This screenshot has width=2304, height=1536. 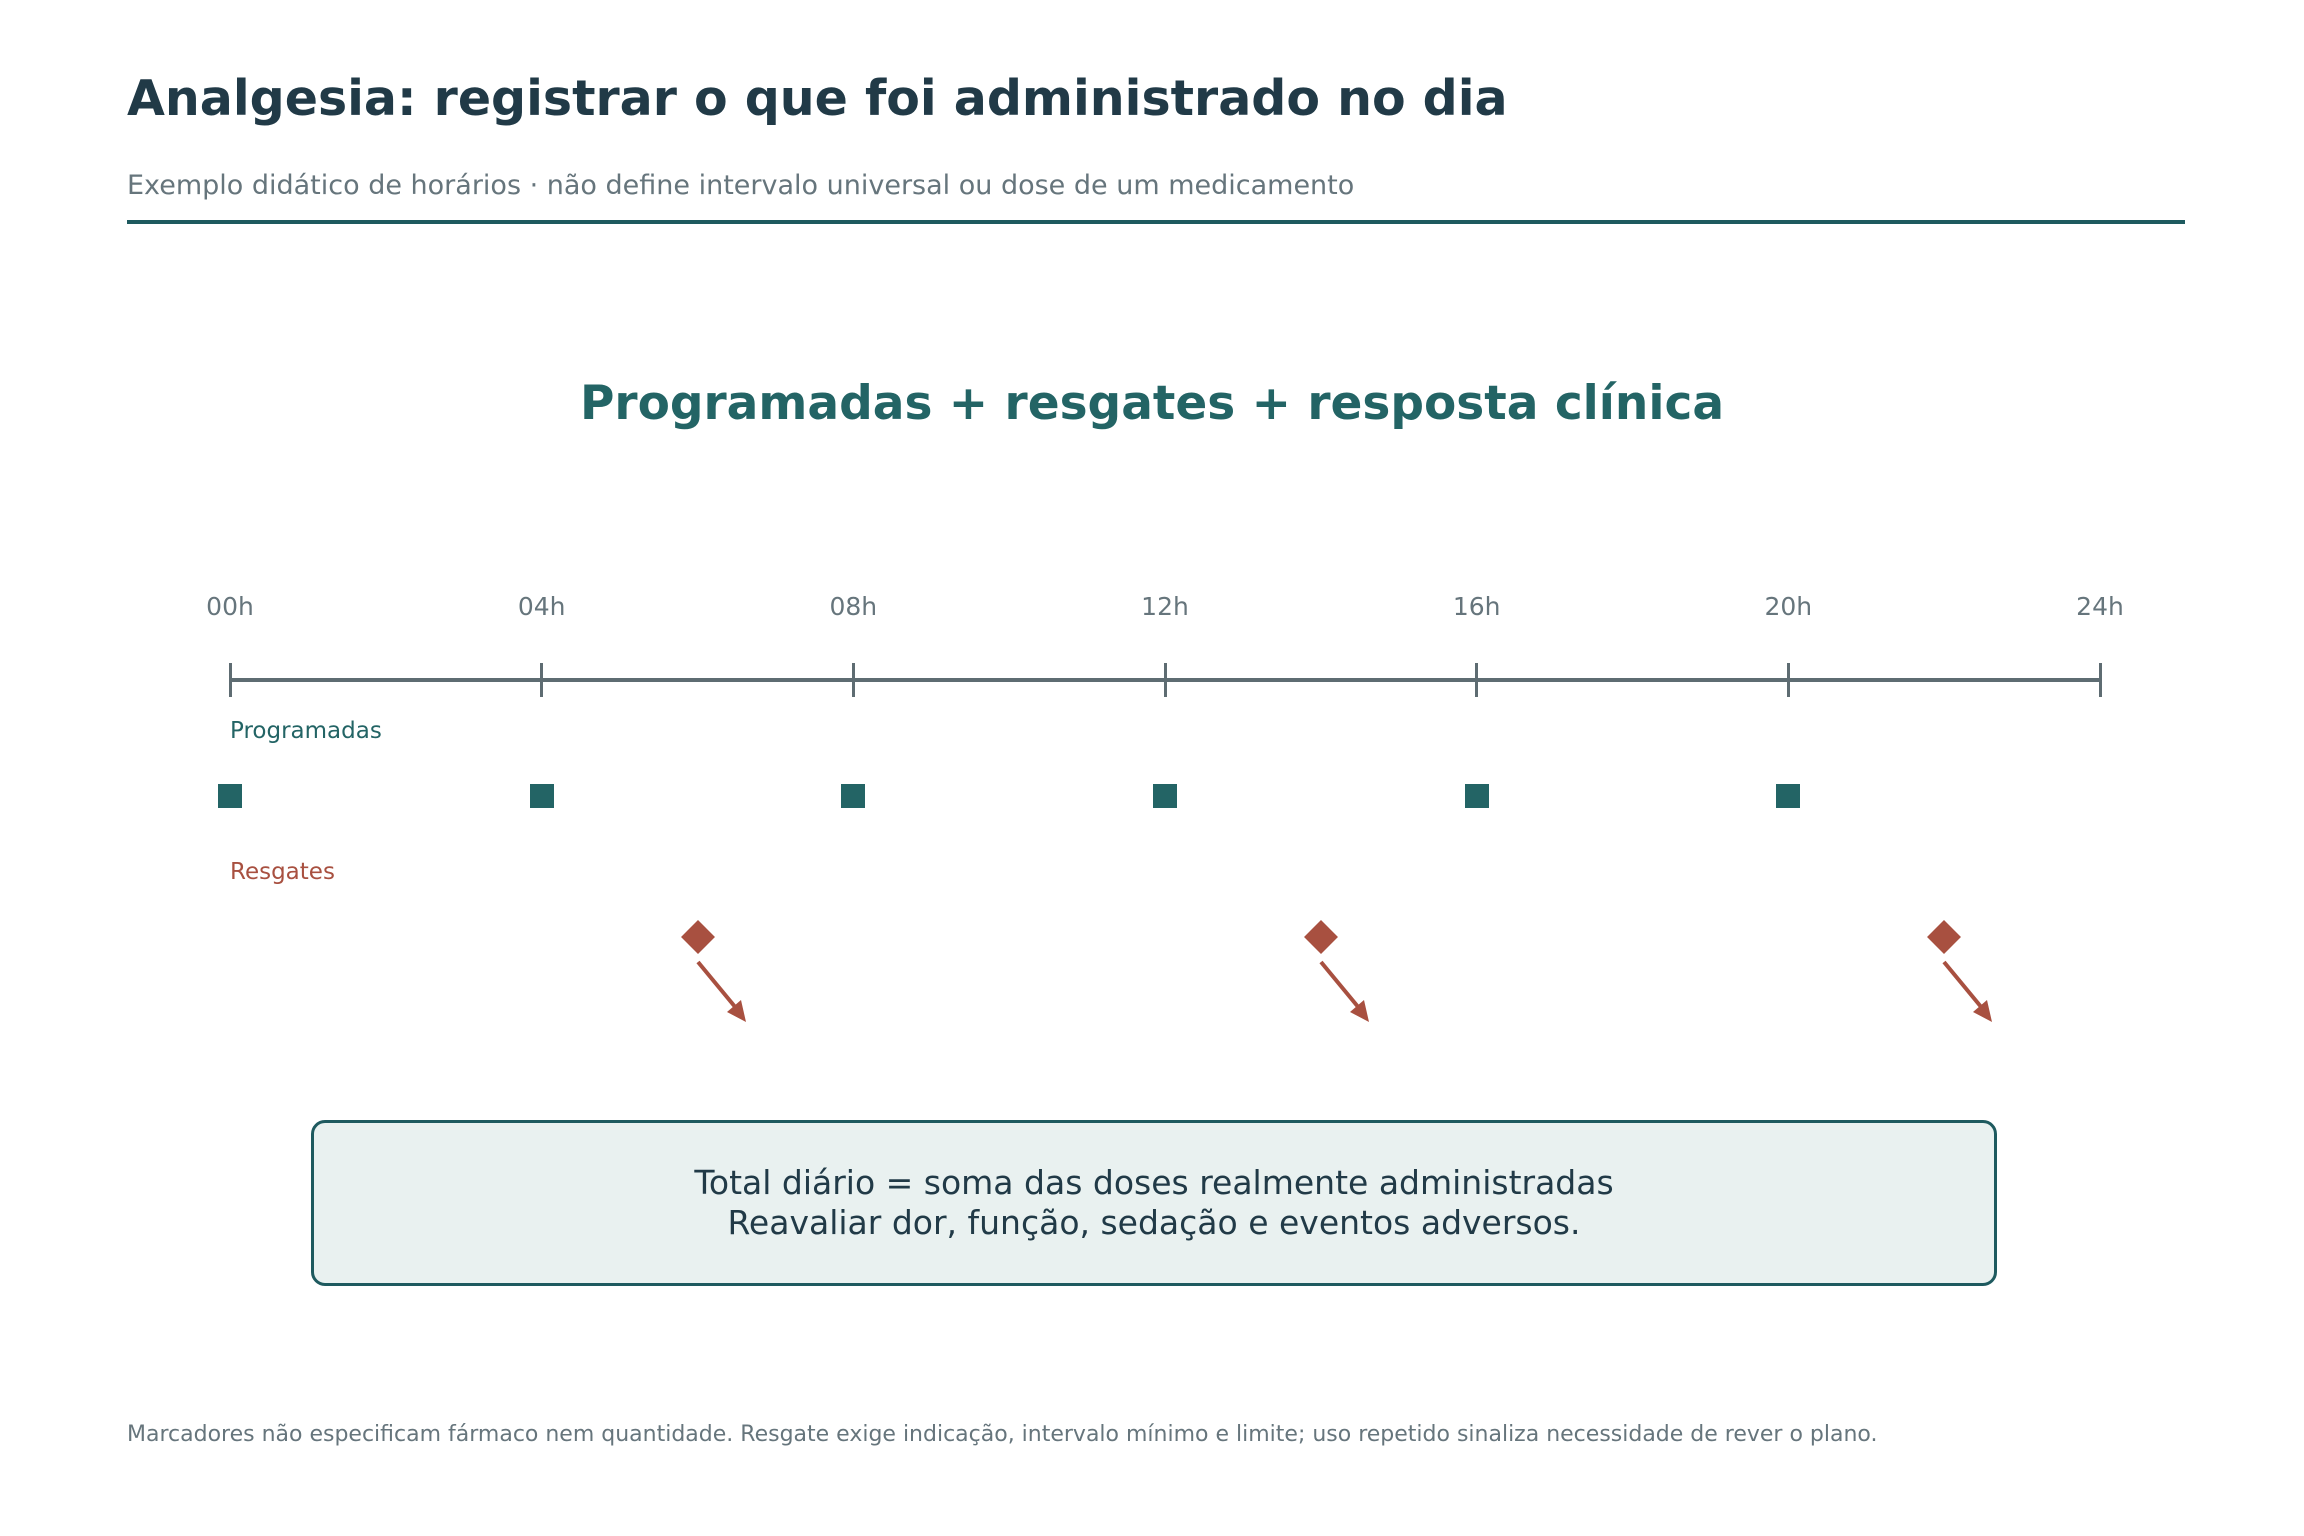 What do you see at coordinates (853, 606) in the screenshot?
I see `tick-label: 08h` at bounding box center [853, 606].